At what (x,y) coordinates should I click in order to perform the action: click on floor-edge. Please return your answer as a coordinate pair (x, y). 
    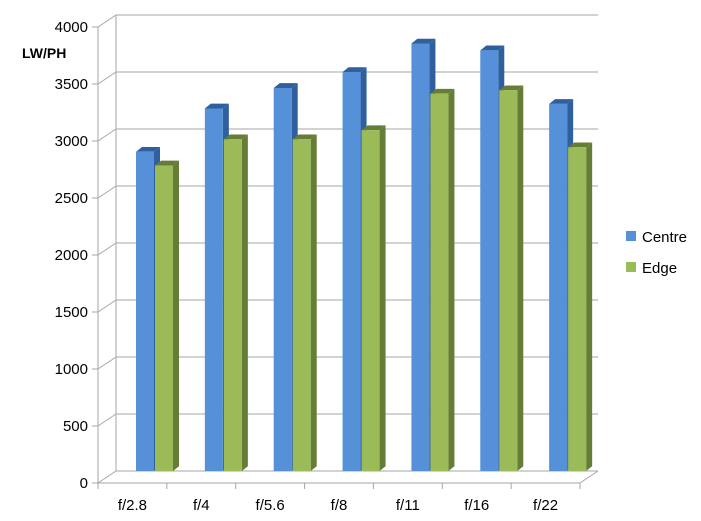
    Looking at the image, I should click on (589, 477).